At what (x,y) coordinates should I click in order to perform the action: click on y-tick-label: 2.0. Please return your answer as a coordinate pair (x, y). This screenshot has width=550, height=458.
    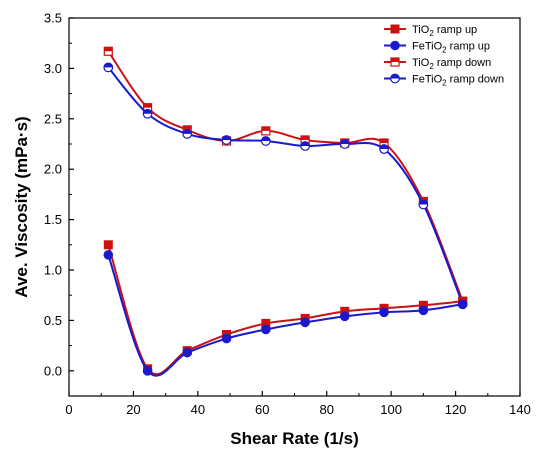
    Looking at the image, I should click on (53, 169).